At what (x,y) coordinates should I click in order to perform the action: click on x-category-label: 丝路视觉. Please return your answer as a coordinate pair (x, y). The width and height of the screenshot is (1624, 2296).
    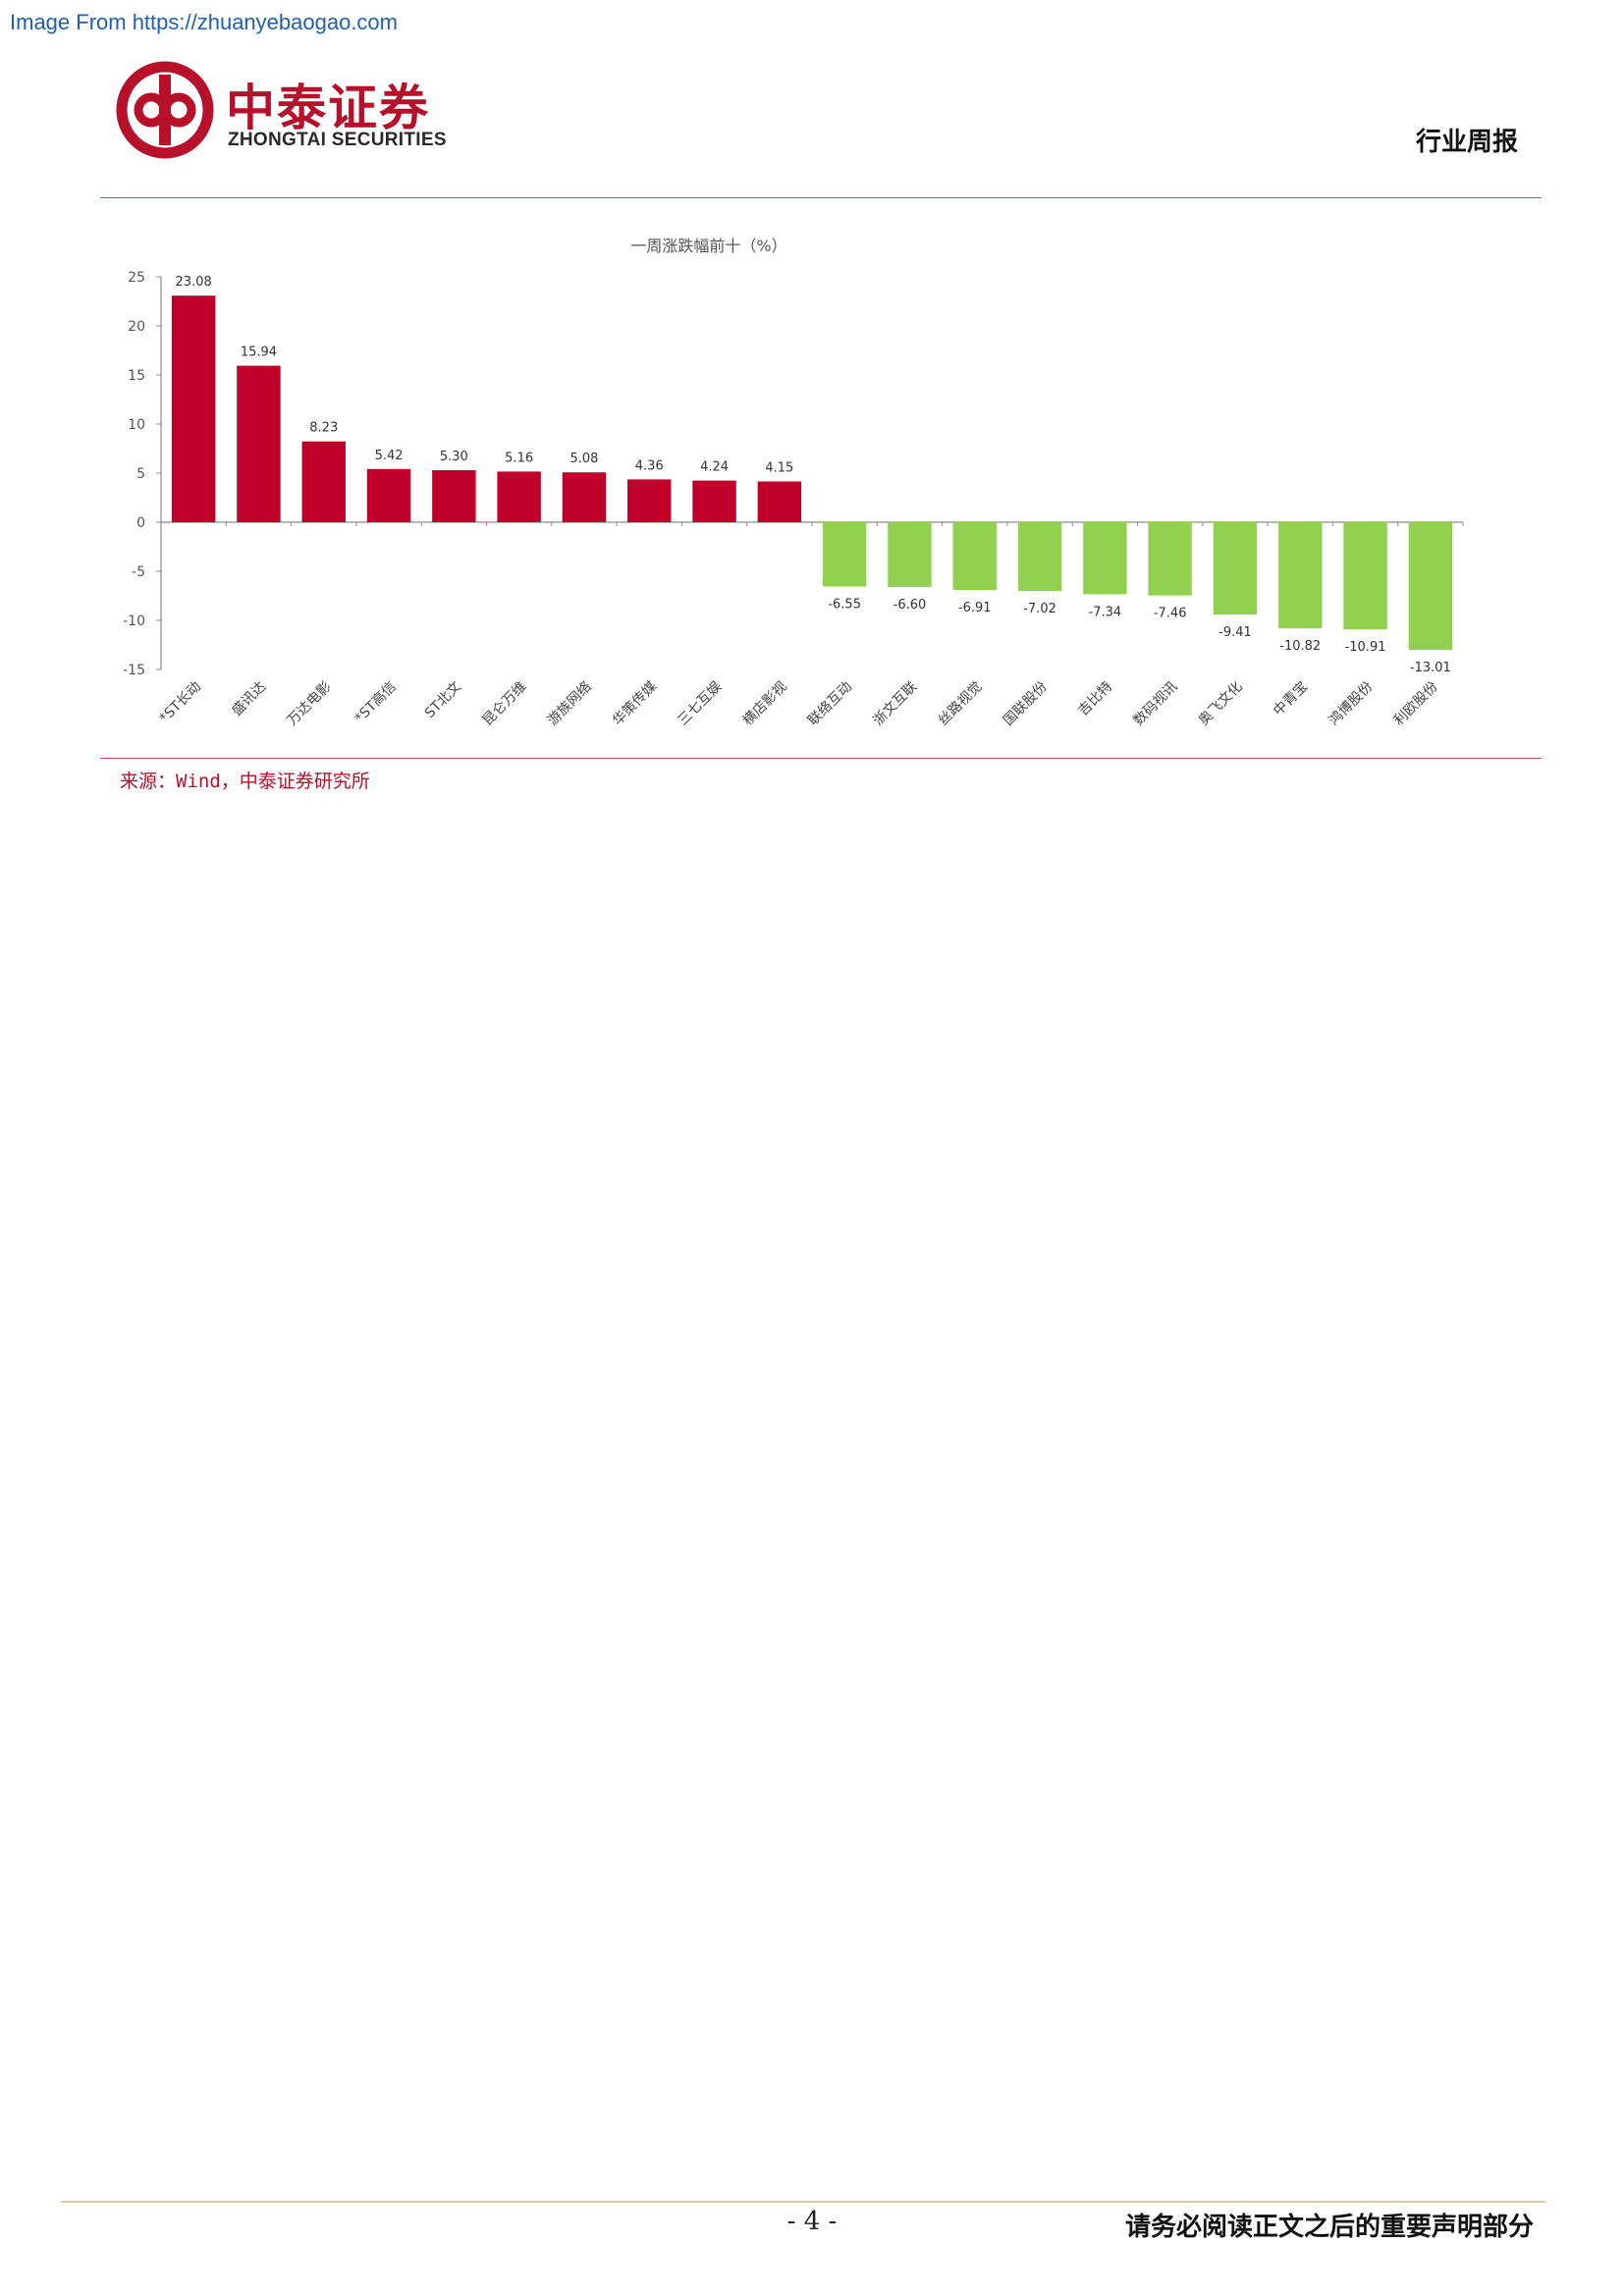
    Looking at the image, I should click on (961, 704).